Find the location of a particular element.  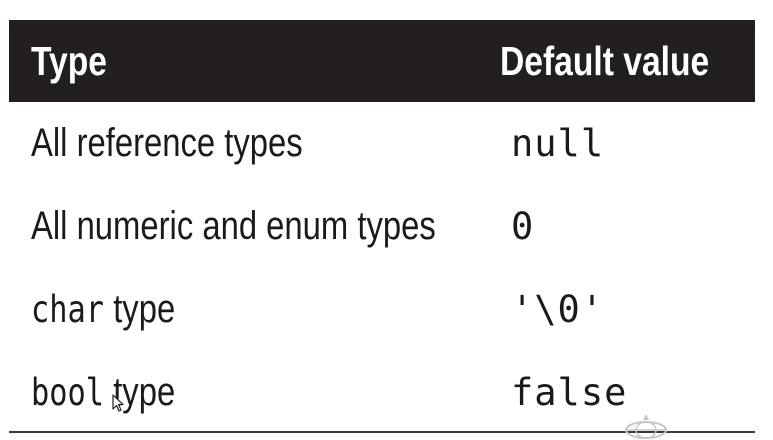

header-default-value: Default value is located at coordinates (604, 60).